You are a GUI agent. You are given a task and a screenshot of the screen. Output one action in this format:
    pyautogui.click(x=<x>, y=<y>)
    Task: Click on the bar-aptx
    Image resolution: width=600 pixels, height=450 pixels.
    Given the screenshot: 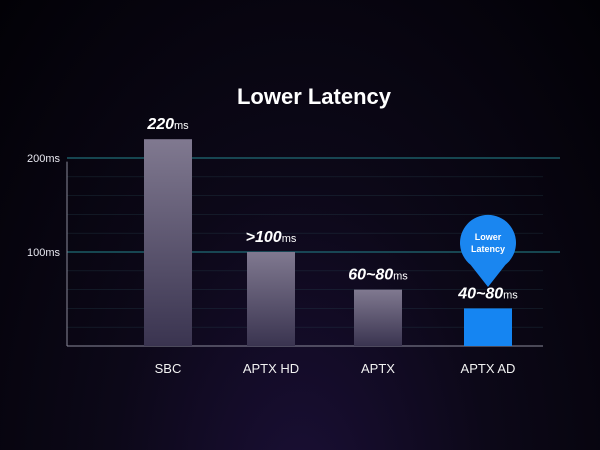 What is the action you would take?
    pyautogui.click(x=378, y=317)
    